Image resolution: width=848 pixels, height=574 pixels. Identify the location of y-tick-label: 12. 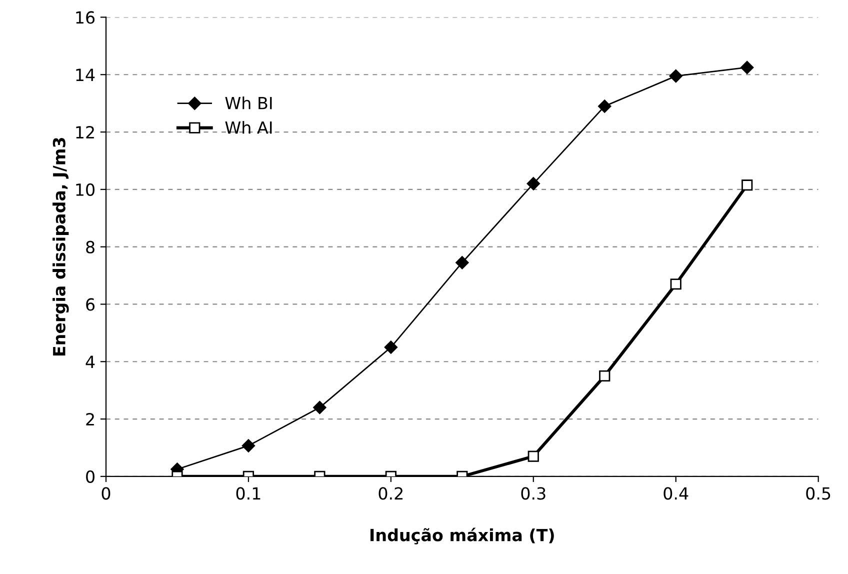
(85, 132).